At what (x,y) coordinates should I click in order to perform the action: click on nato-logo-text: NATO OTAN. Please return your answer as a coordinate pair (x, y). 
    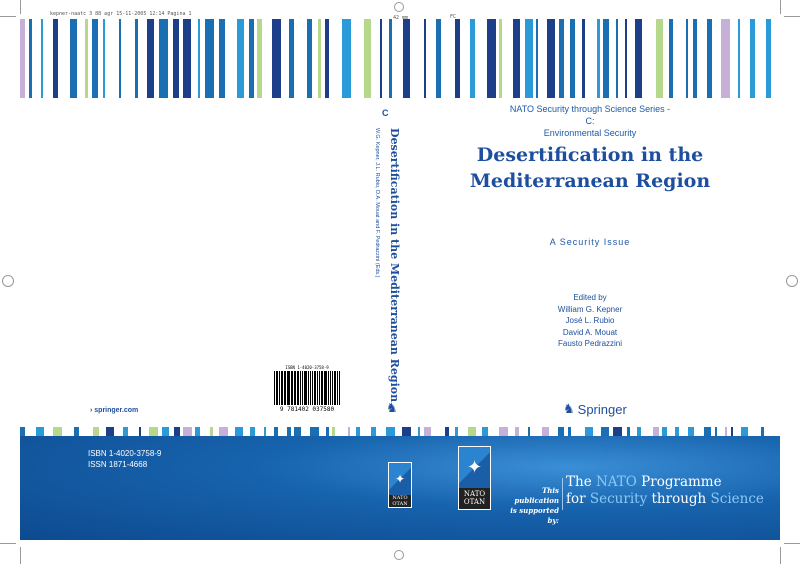
    Looking at the image, I should click on (474, 498).